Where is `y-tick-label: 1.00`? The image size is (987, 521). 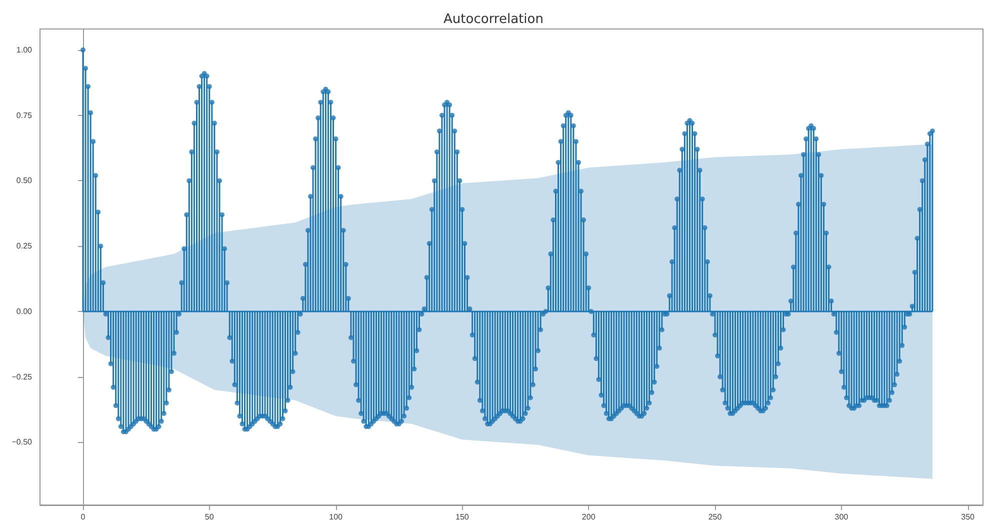
y-tick-label: 1.00 is located at coordinates (24, 49).